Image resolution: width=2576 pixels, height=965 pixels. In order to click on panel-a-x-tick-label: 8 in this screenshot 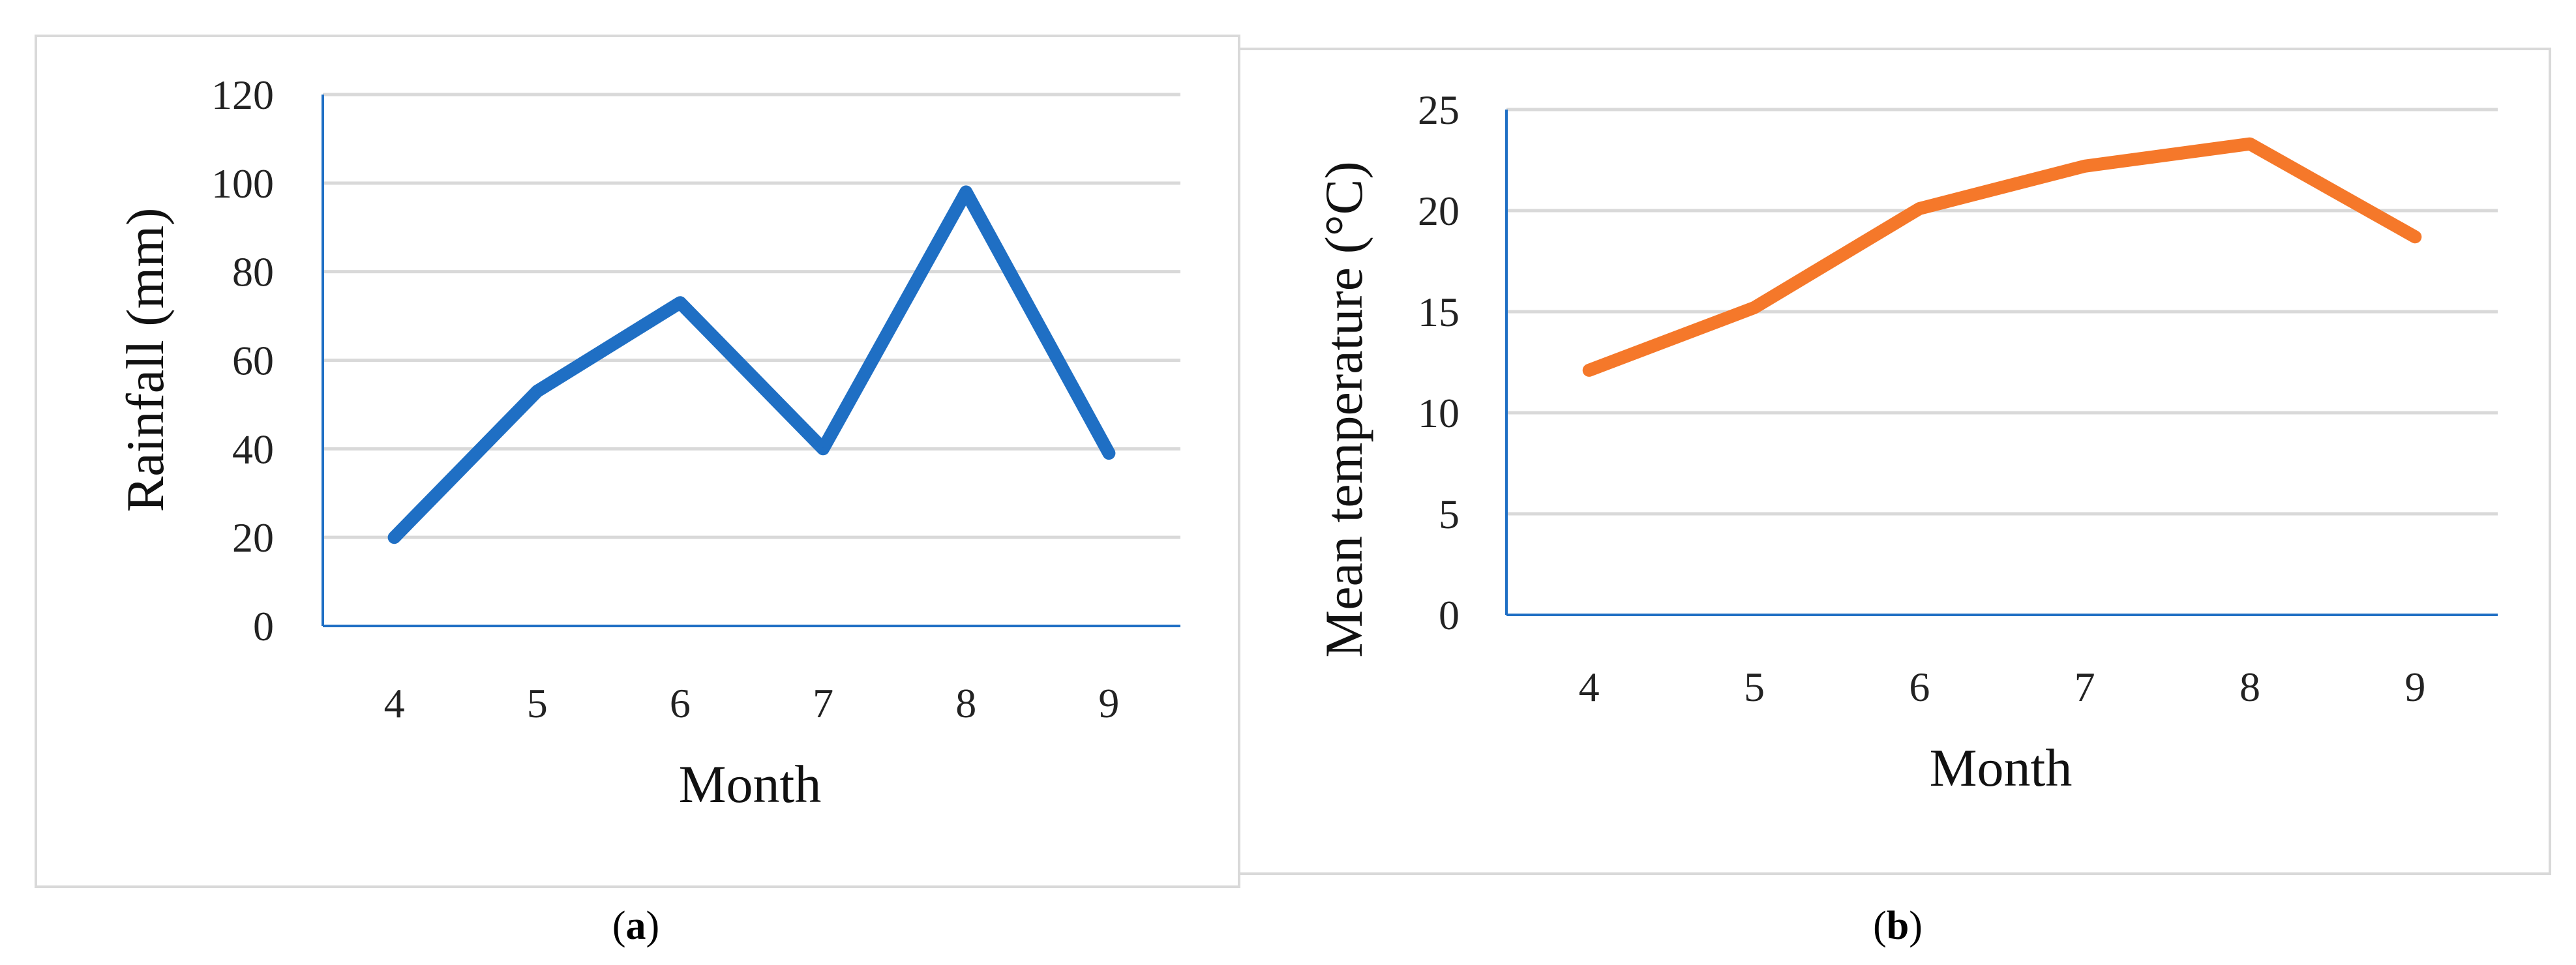, I will do `click(965, 703)`.